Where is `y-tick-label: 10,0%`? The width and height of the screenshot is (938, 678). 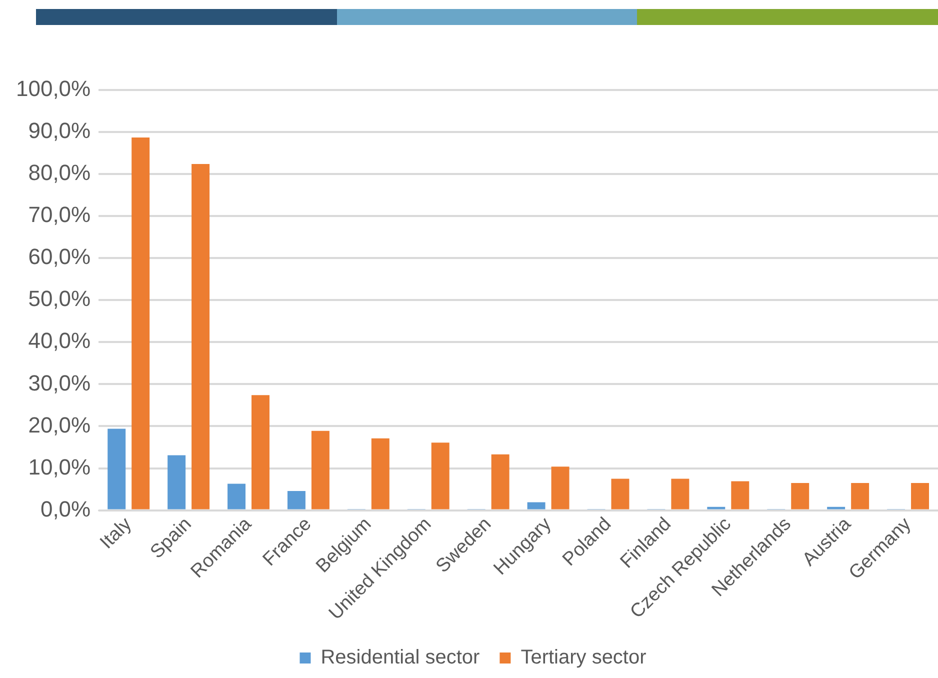 y-tick-label: 10,0% is located at coordinates (59, 467).